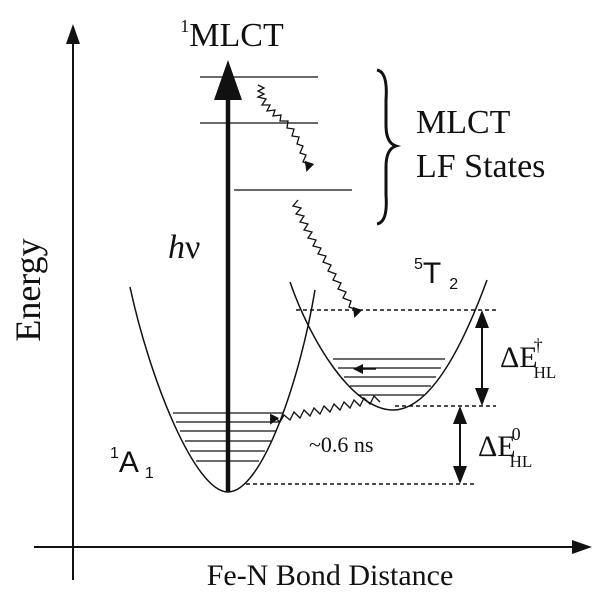 This screenshot has width=592, height=592. Describe the element at coordinates (460, 415) in the screenshot. I see `gap-lower-arrowhead-top` at that location.